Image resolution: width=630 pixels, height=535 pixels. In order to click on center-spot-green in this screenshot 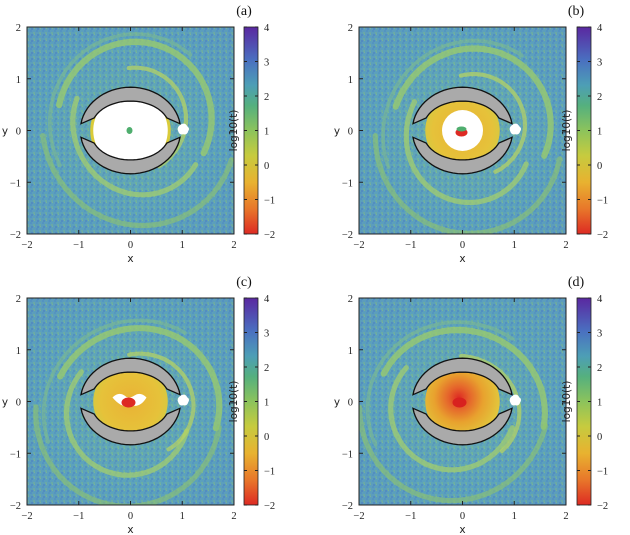, I will do `click(461, 129)`.